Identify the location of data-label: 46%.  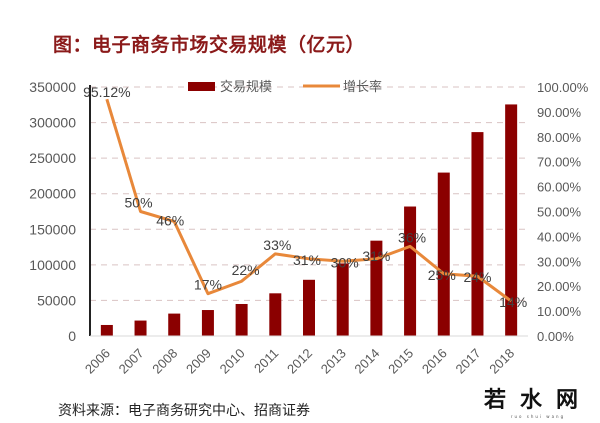
(170, 220).